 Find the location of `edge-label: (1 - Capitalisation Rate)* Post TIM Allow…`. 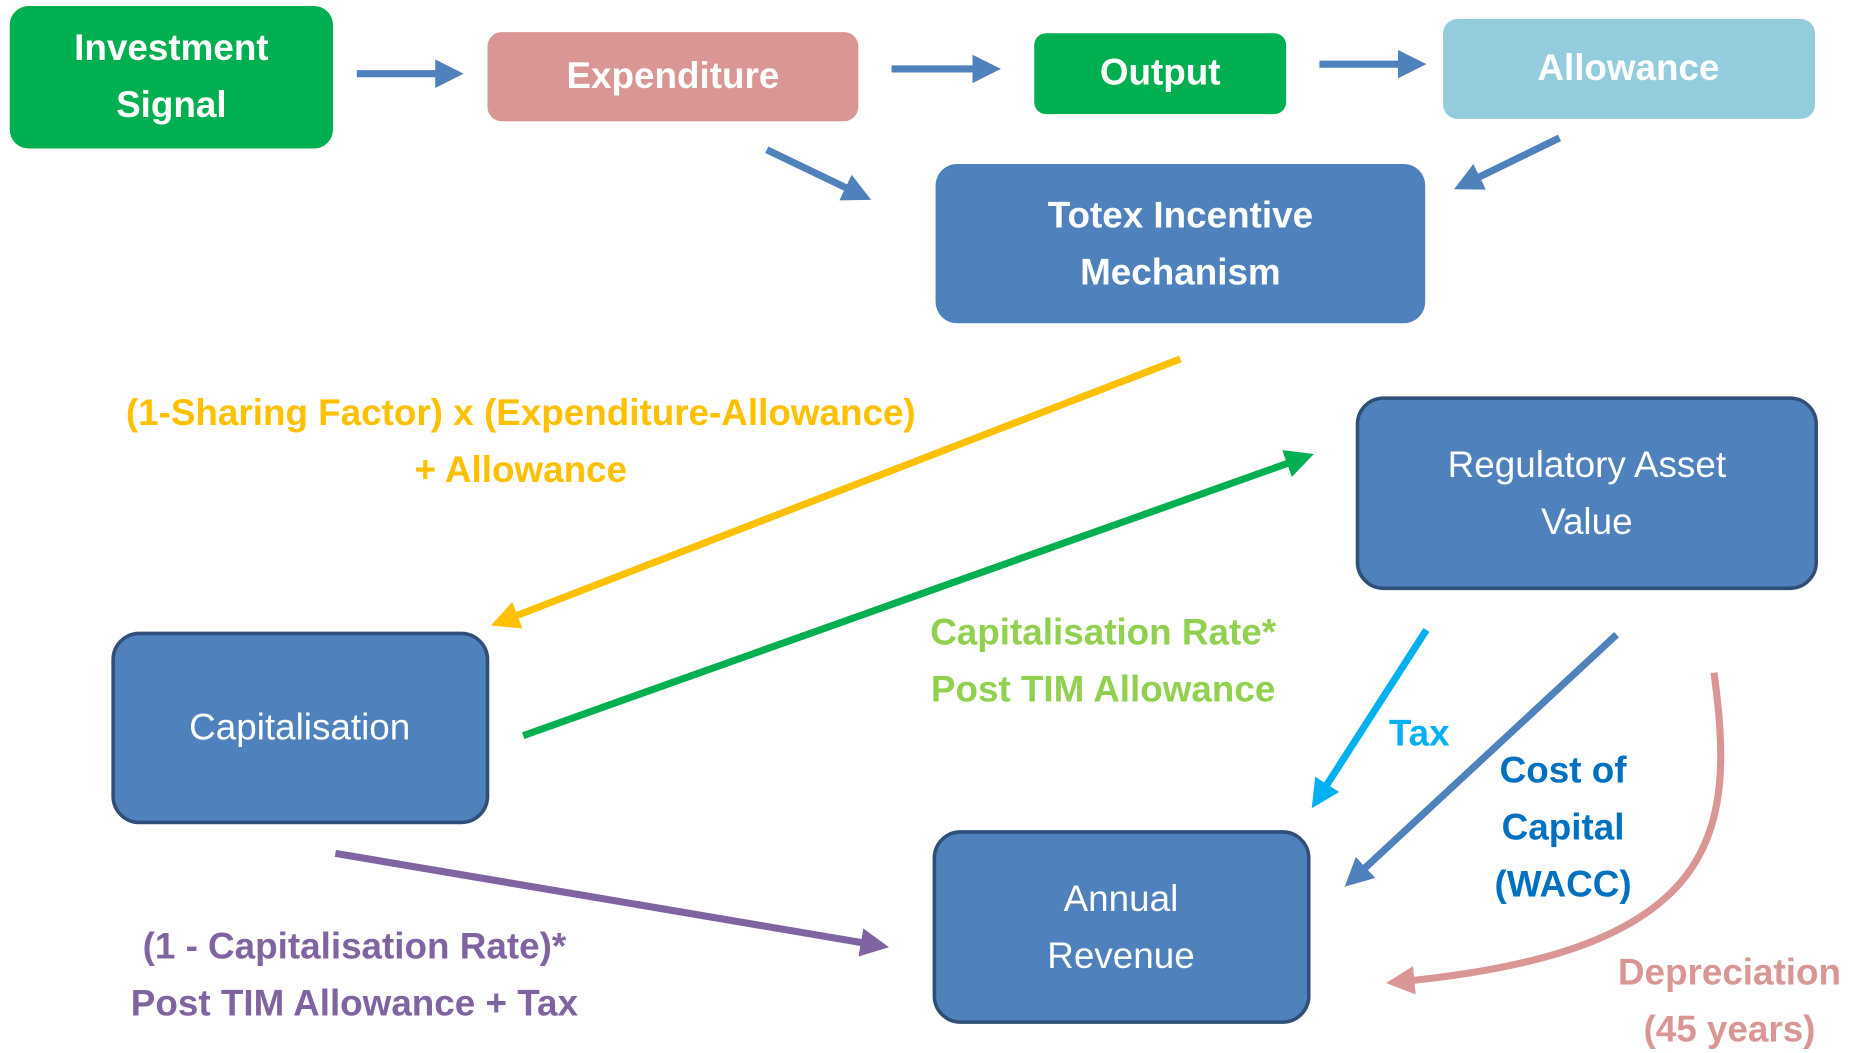

edge-label: (1 - Capitalisation Rate)* Post TIM Allow… is located at coordinates (355, 974).